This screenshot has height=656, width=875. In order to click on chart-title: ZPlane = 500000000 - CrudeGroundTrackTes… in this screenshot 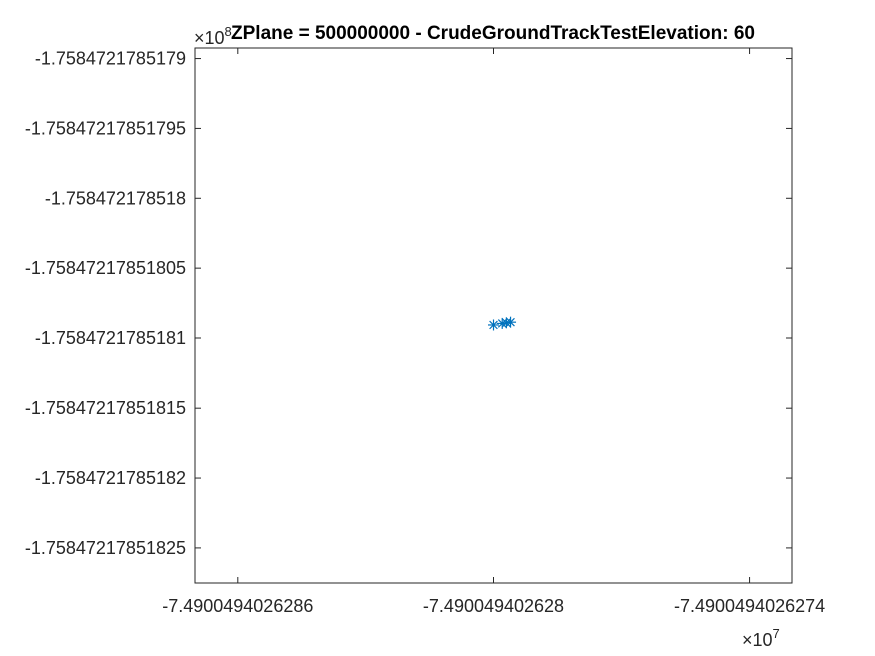, I will do `click(493, 33)`.